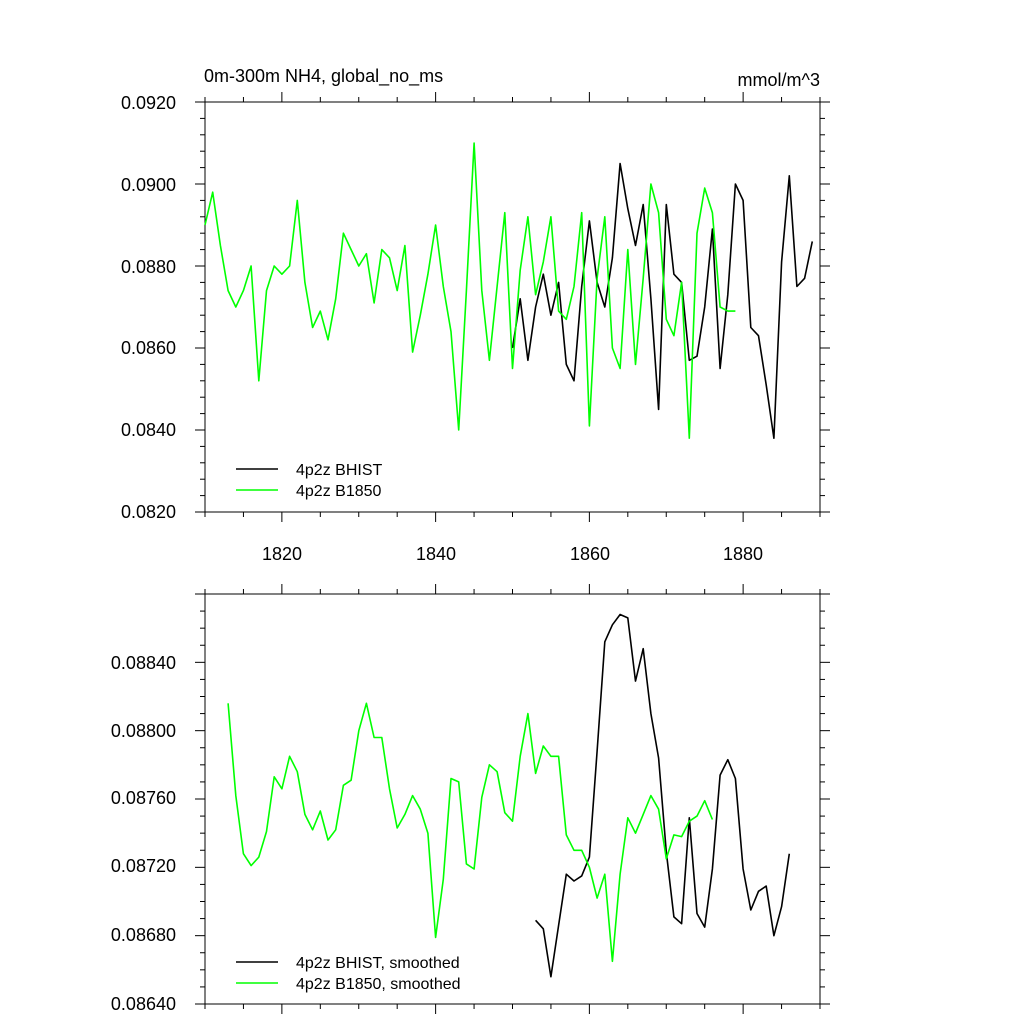 This screenshot has height=1029, width=1024. Describe the element at coordinates (143, 731) in the screenshot. I see `bottom-y-tick-label: 0.08800` at that location.